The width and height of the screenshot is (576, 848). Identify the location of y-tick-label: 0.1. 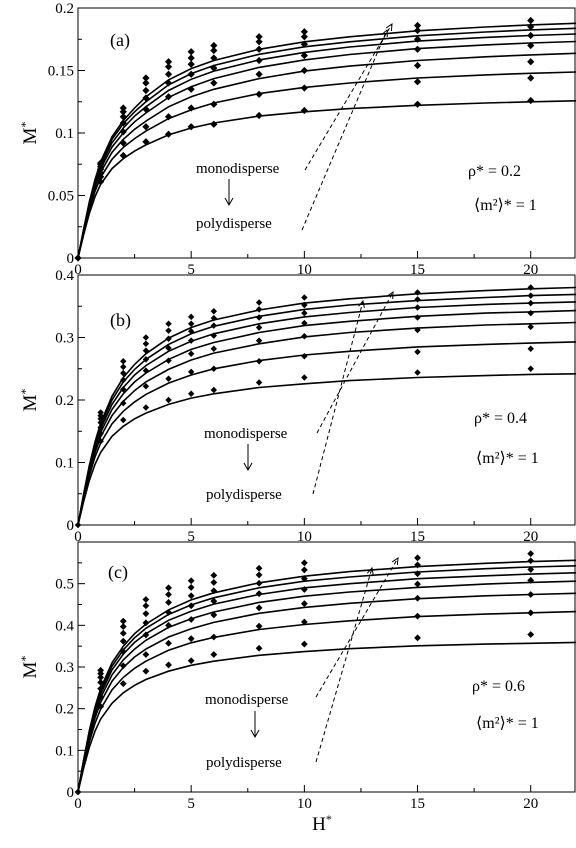
(64, 751).